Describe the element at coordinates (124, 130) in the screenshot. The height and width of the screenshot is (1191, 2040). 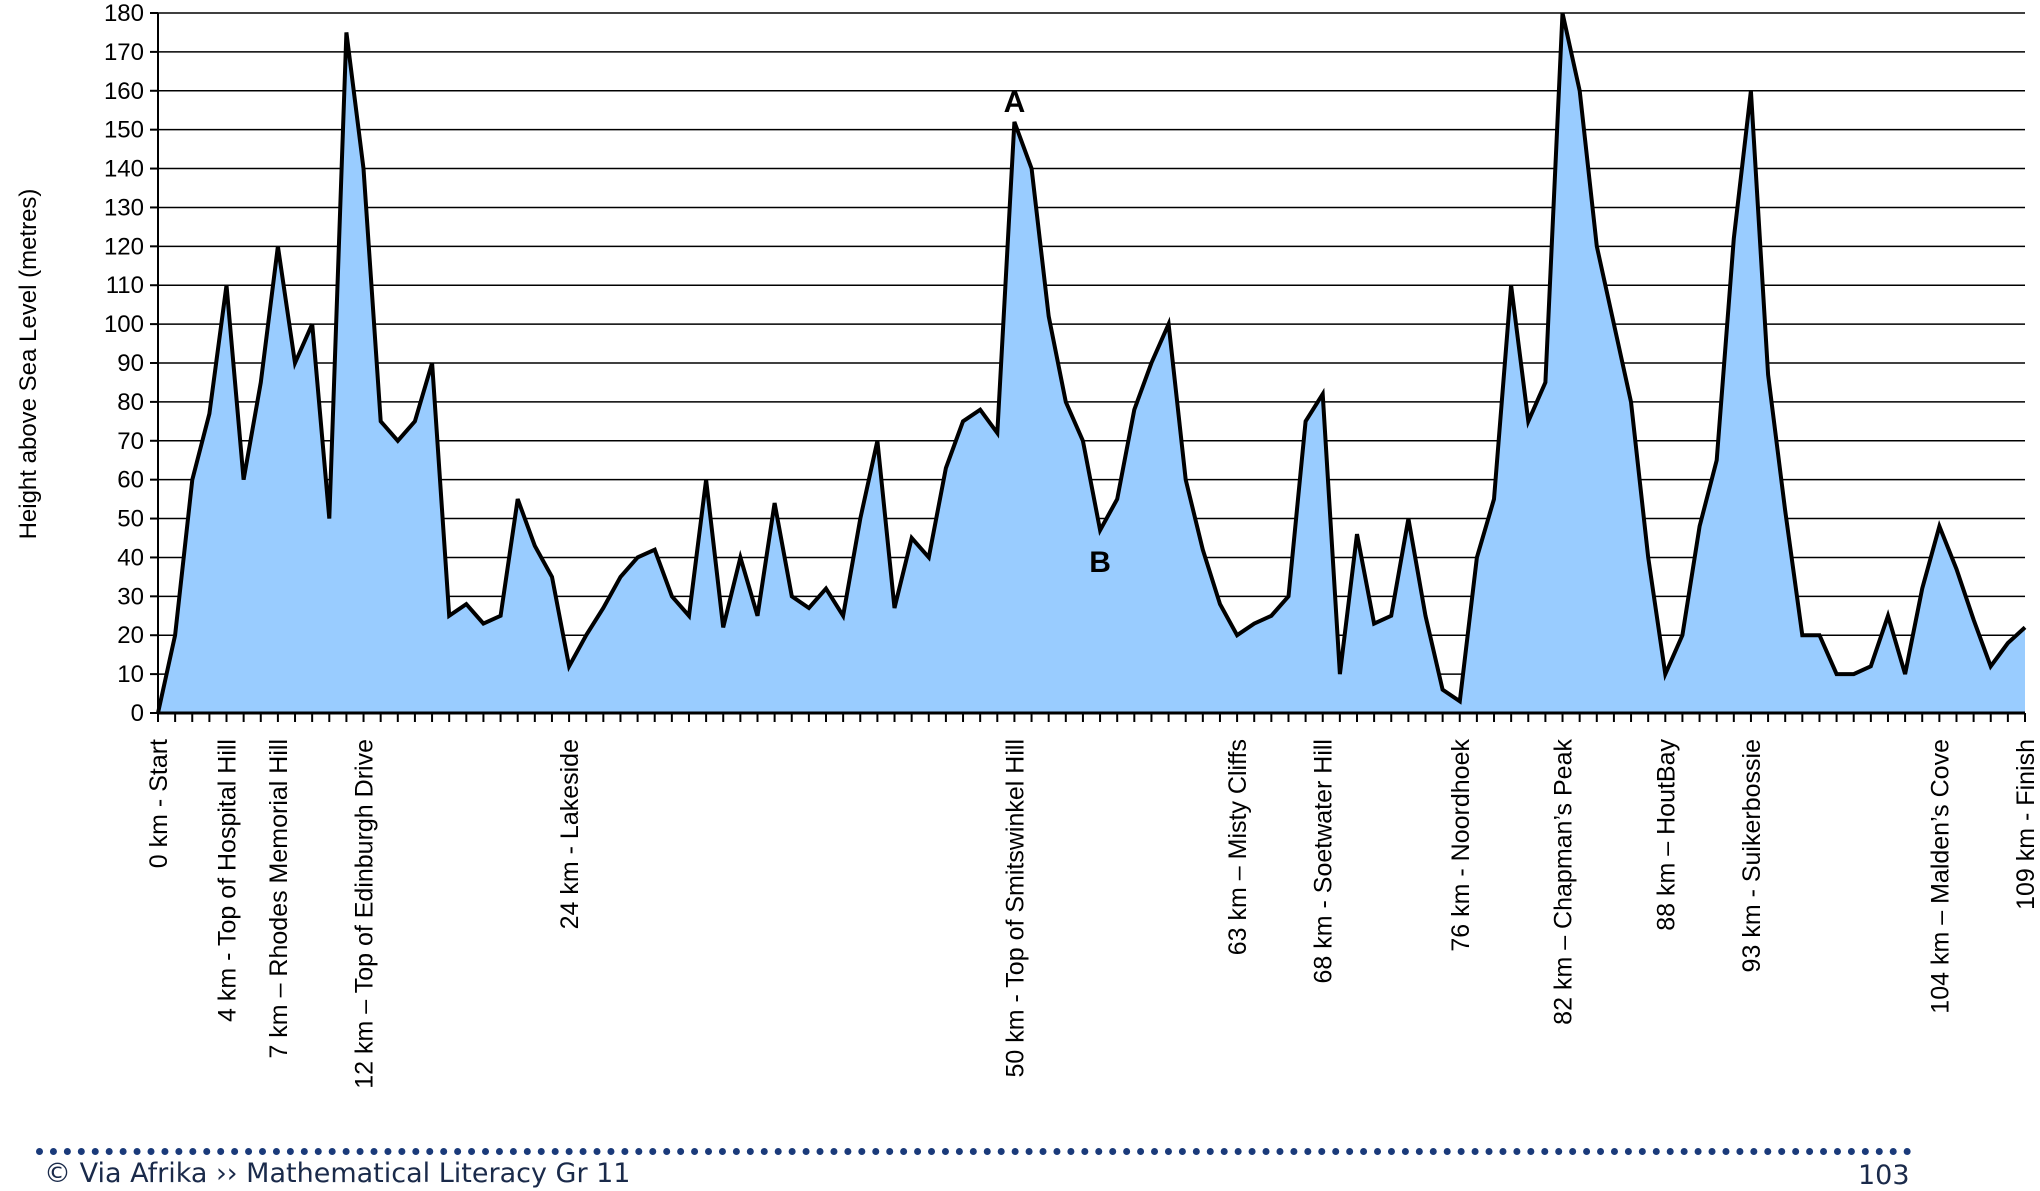
I see `y-tick-label-150: 150` at that location.